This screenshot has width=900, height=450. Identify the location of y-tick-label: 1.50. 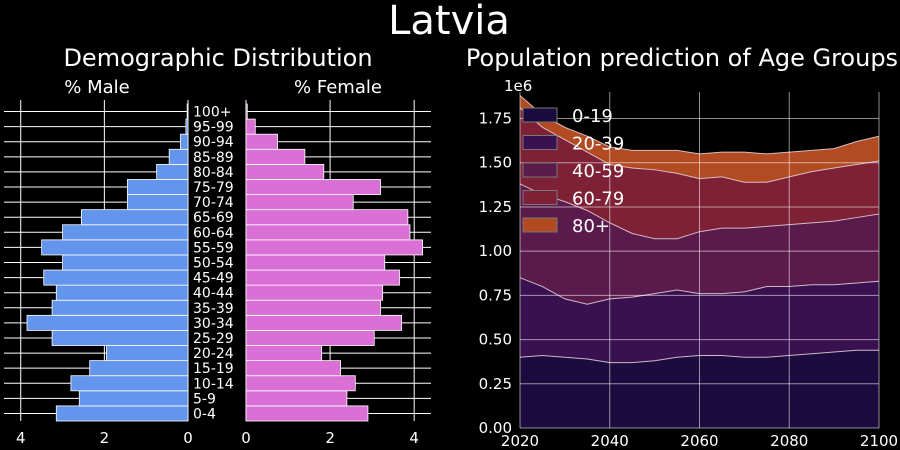
(495, 163).